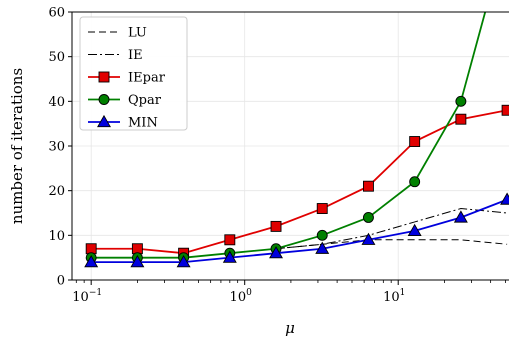 The image size is (509, 340). Describe the element at coordinates (147, 78) in the screenshot. I see `legend-label: IEpar` at that location.